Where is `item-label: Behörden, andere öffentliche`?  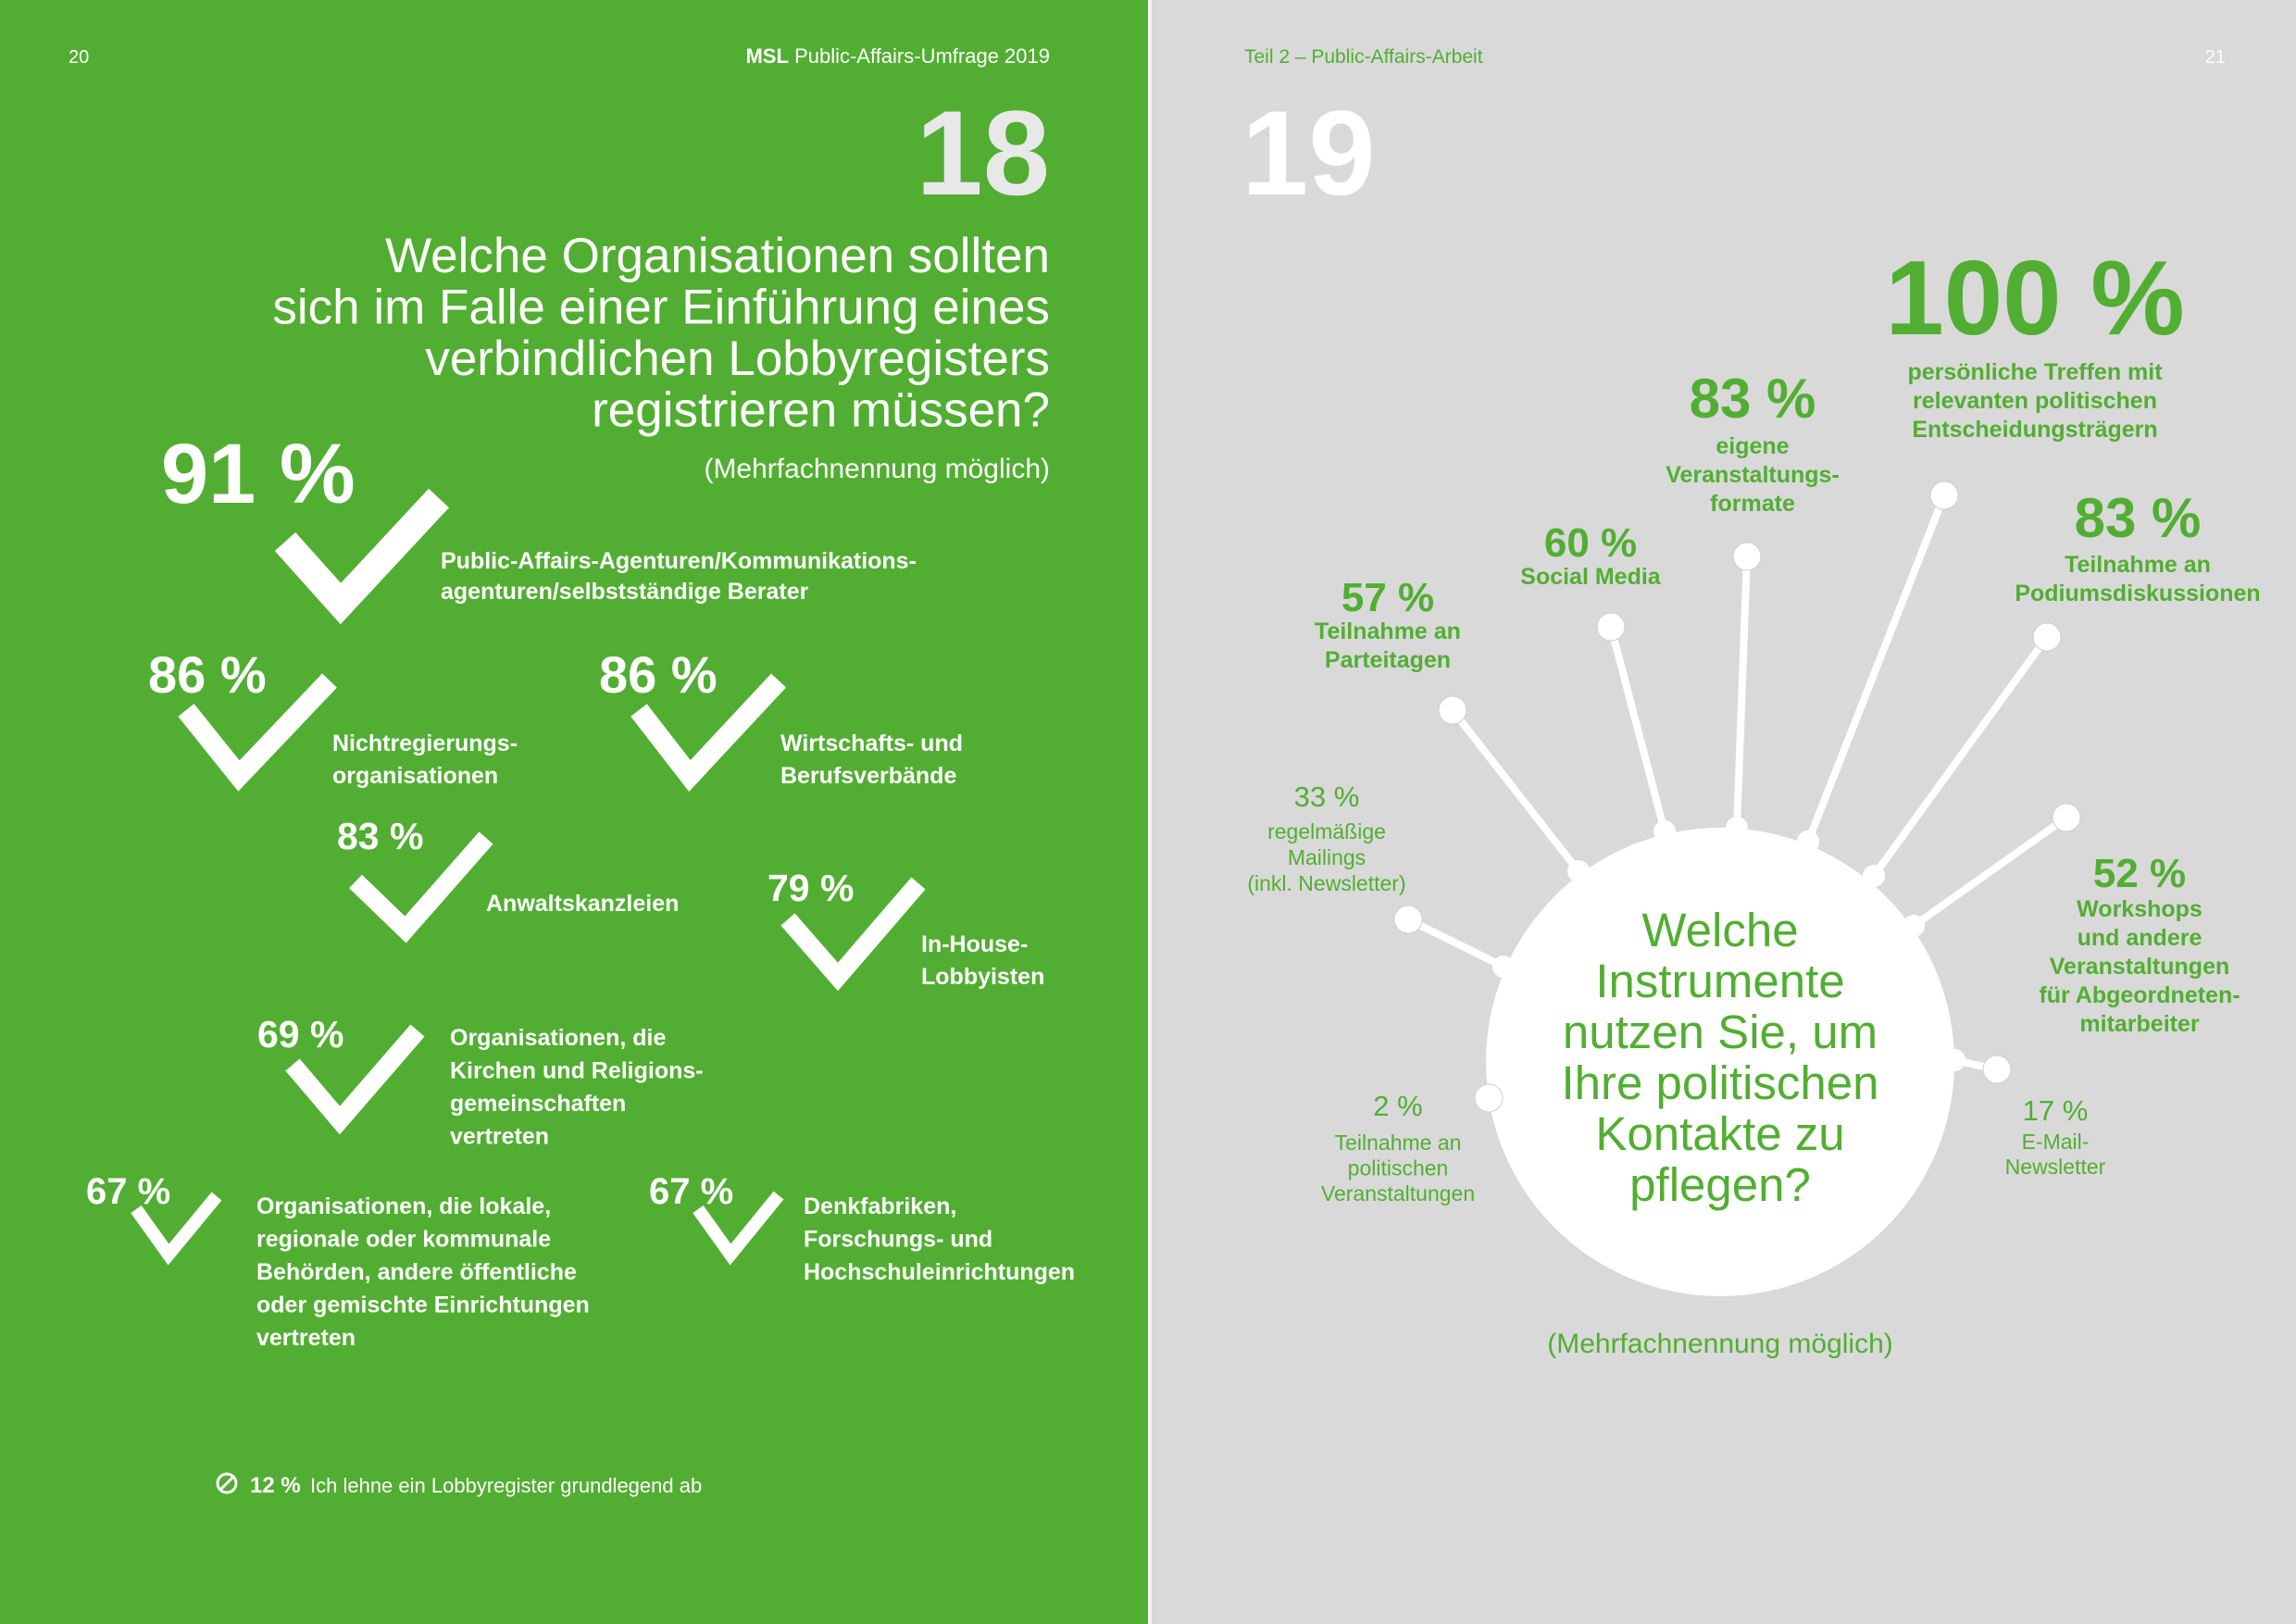 item-label: Behörden, andere öffentliche is located at coordinates (416, 1272).